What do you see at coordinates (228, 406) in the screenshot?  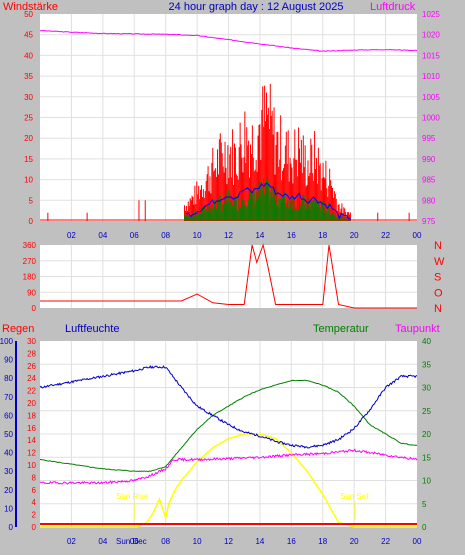 I see `luftfeuchte-line` at bounding box center [228, 406].